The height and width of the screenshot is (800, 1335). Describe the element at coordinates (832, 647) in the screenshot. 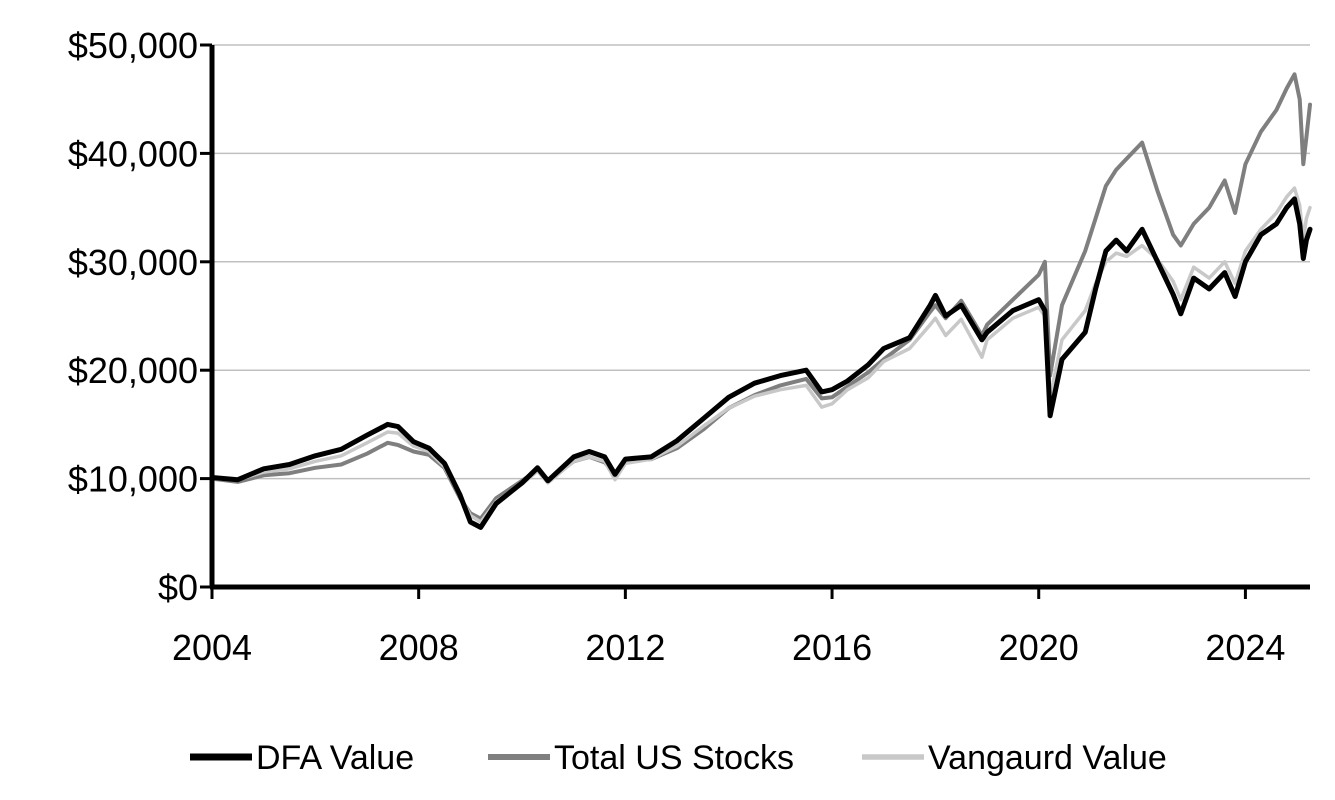

I see `x-tick-label: 2016` at that location.